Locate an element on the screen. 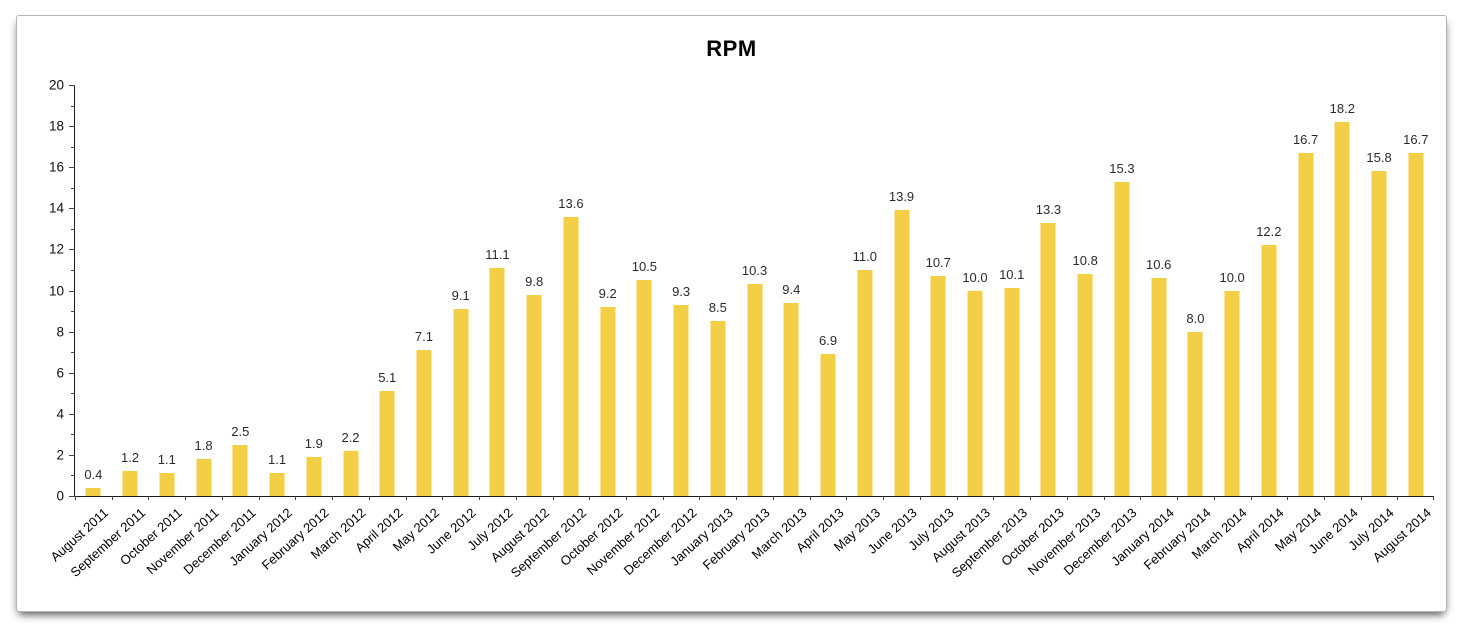 This screenshot has height=638, width=1465. bar-value-label: 6.9 is located at coordinates (828, 341).